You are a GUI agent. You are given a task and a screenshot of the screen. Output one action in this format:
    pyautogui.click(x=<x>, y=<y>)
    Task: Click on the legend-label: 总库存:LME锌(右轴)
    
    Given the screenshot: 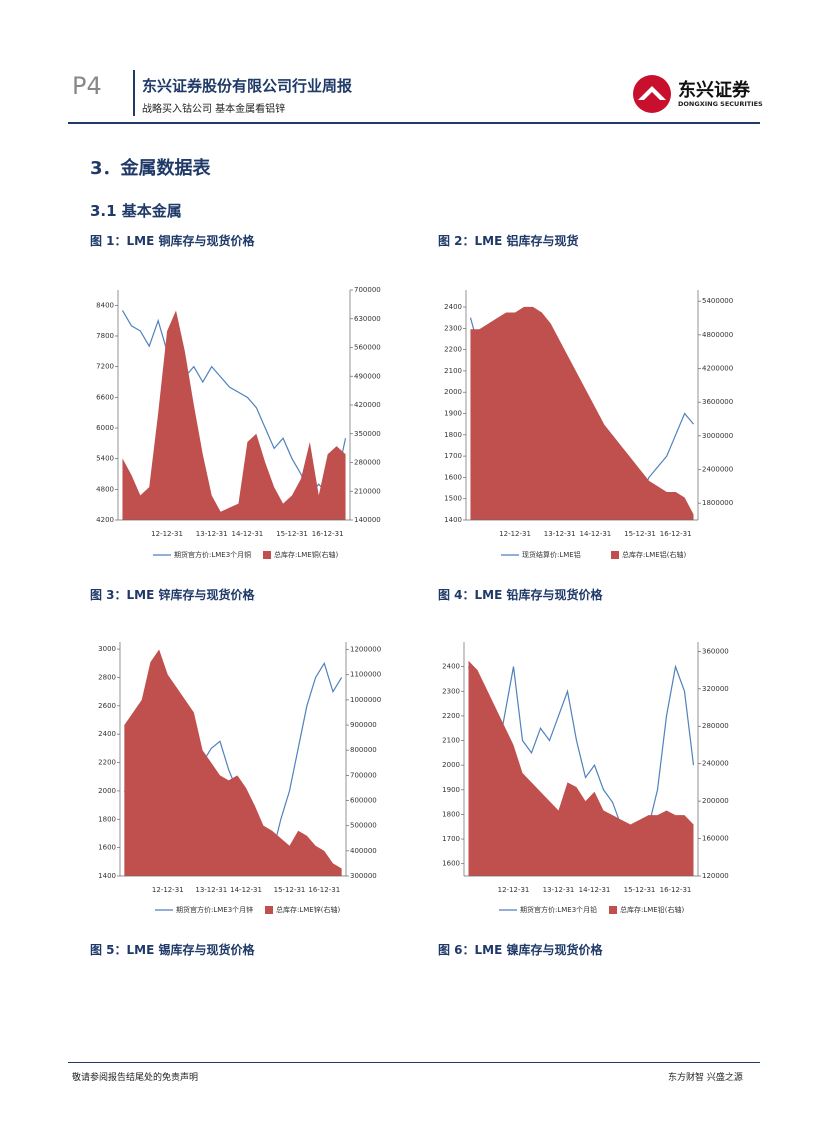 What is the action you would take?
    pyautogui.click(x=308, y=909)
    